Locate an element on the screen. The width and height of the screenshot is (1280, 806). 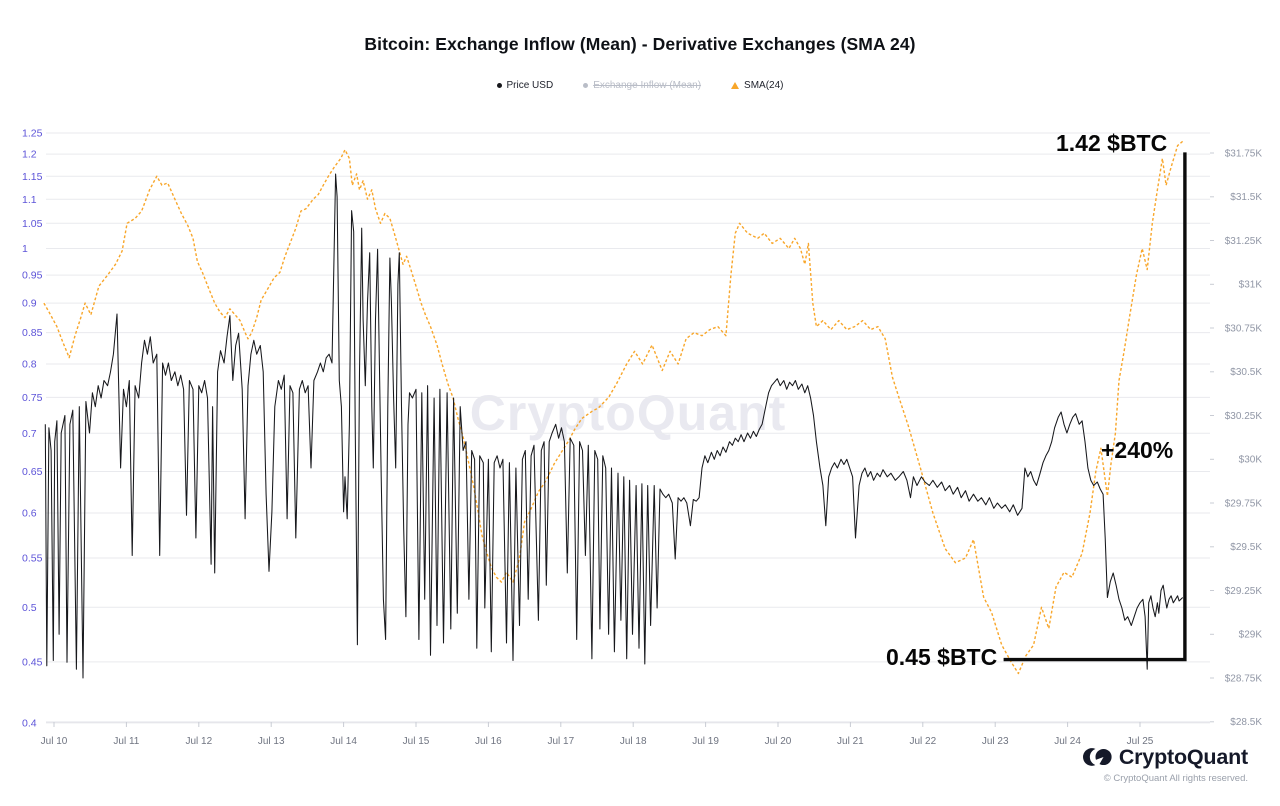
x-axis-tick-label: Jul 10 is located at coordinates (54, 741).